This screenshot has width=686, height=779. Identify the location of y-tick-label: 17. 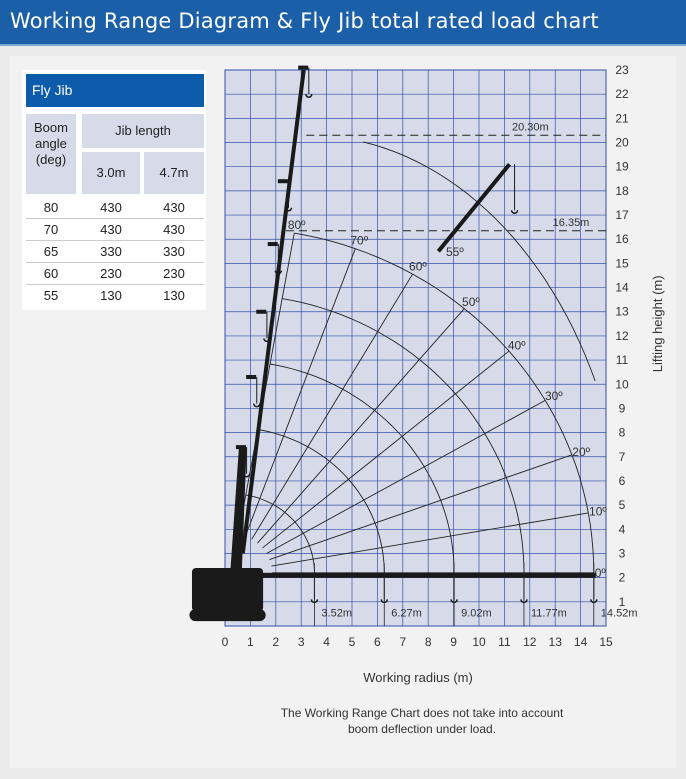
(622, 215).